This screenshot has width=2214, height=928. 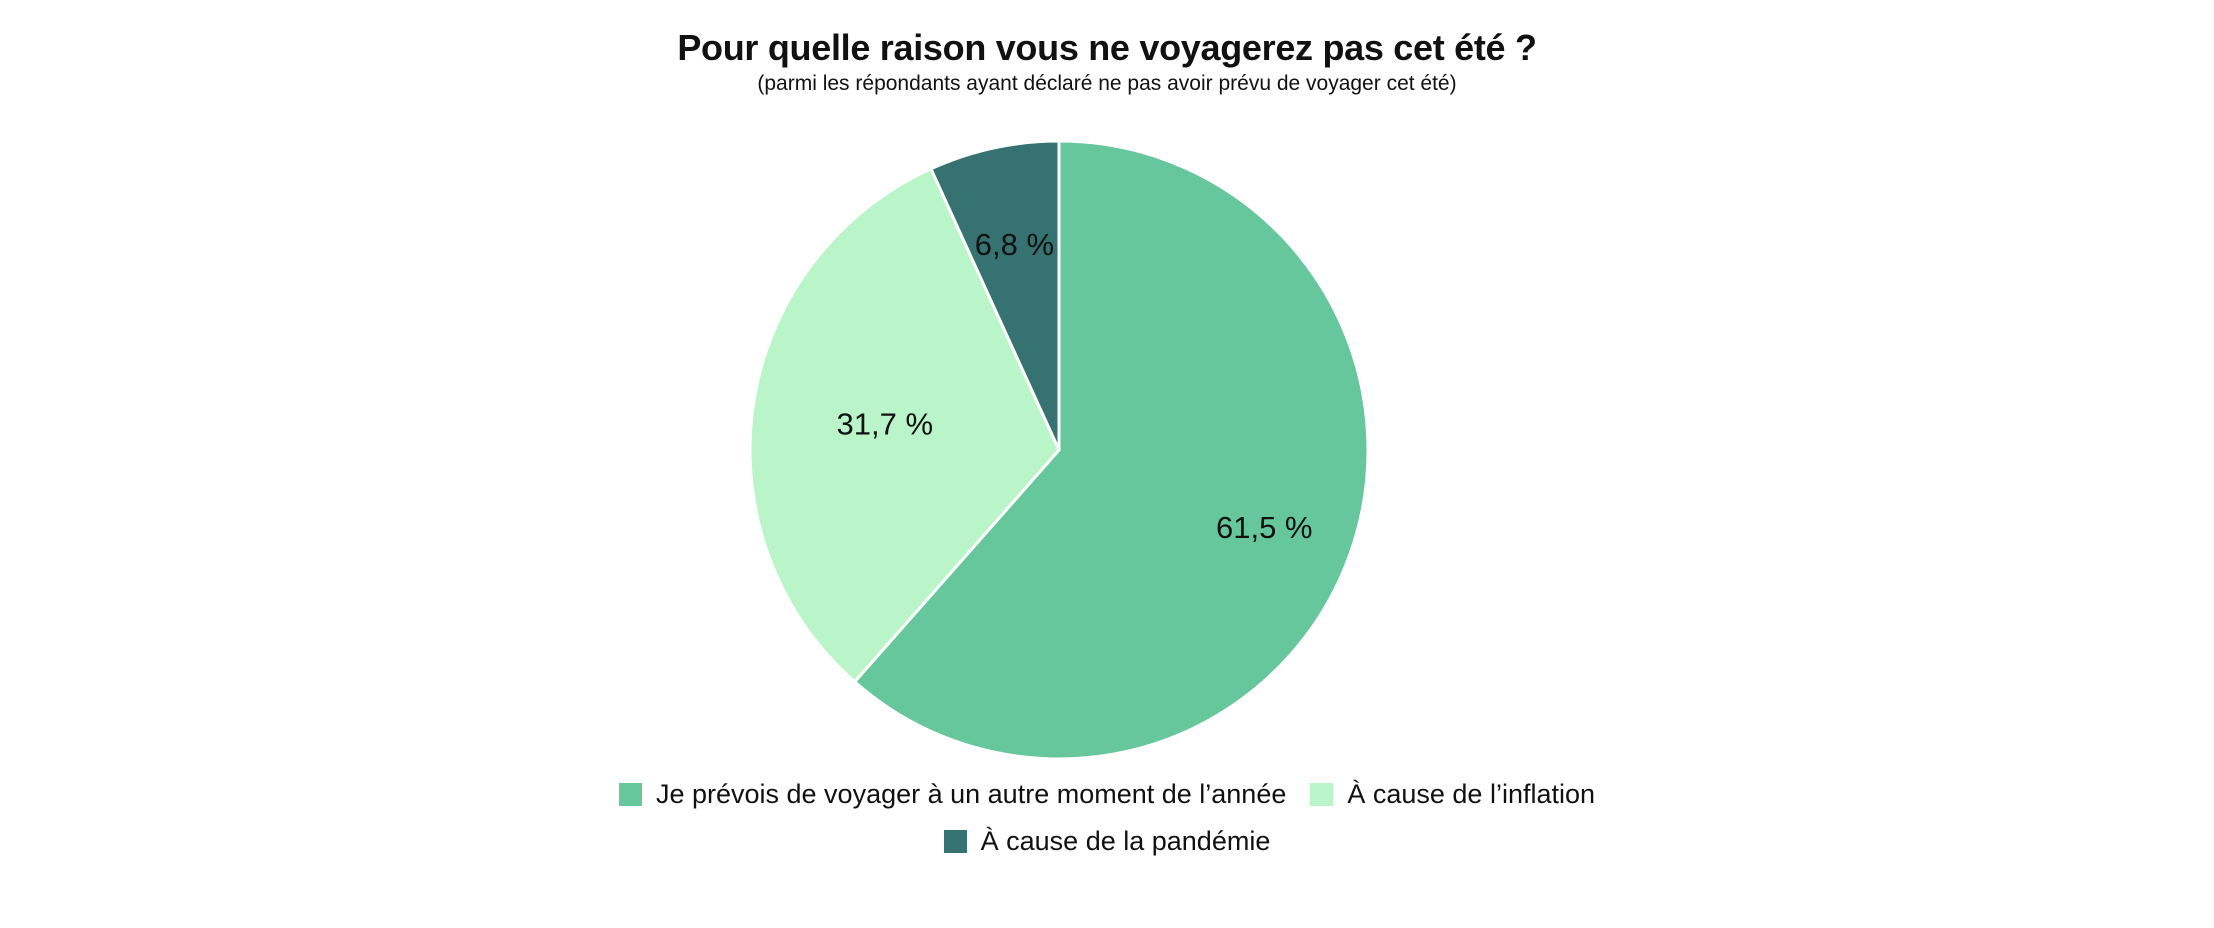 What do you see at coordinates (1014, 244) in the screenshot?
I see `slice-label-pandemie: 6,8 %` at bounding box center [1014, 244].